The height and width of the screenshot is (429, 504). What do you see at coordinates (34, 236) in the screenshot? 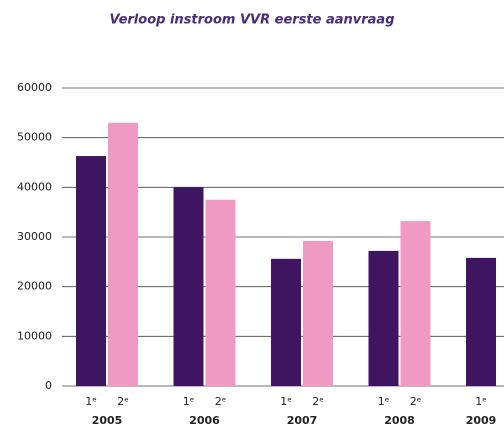
I see `y-tick-label: 30000` at bounding box center [34, 236].